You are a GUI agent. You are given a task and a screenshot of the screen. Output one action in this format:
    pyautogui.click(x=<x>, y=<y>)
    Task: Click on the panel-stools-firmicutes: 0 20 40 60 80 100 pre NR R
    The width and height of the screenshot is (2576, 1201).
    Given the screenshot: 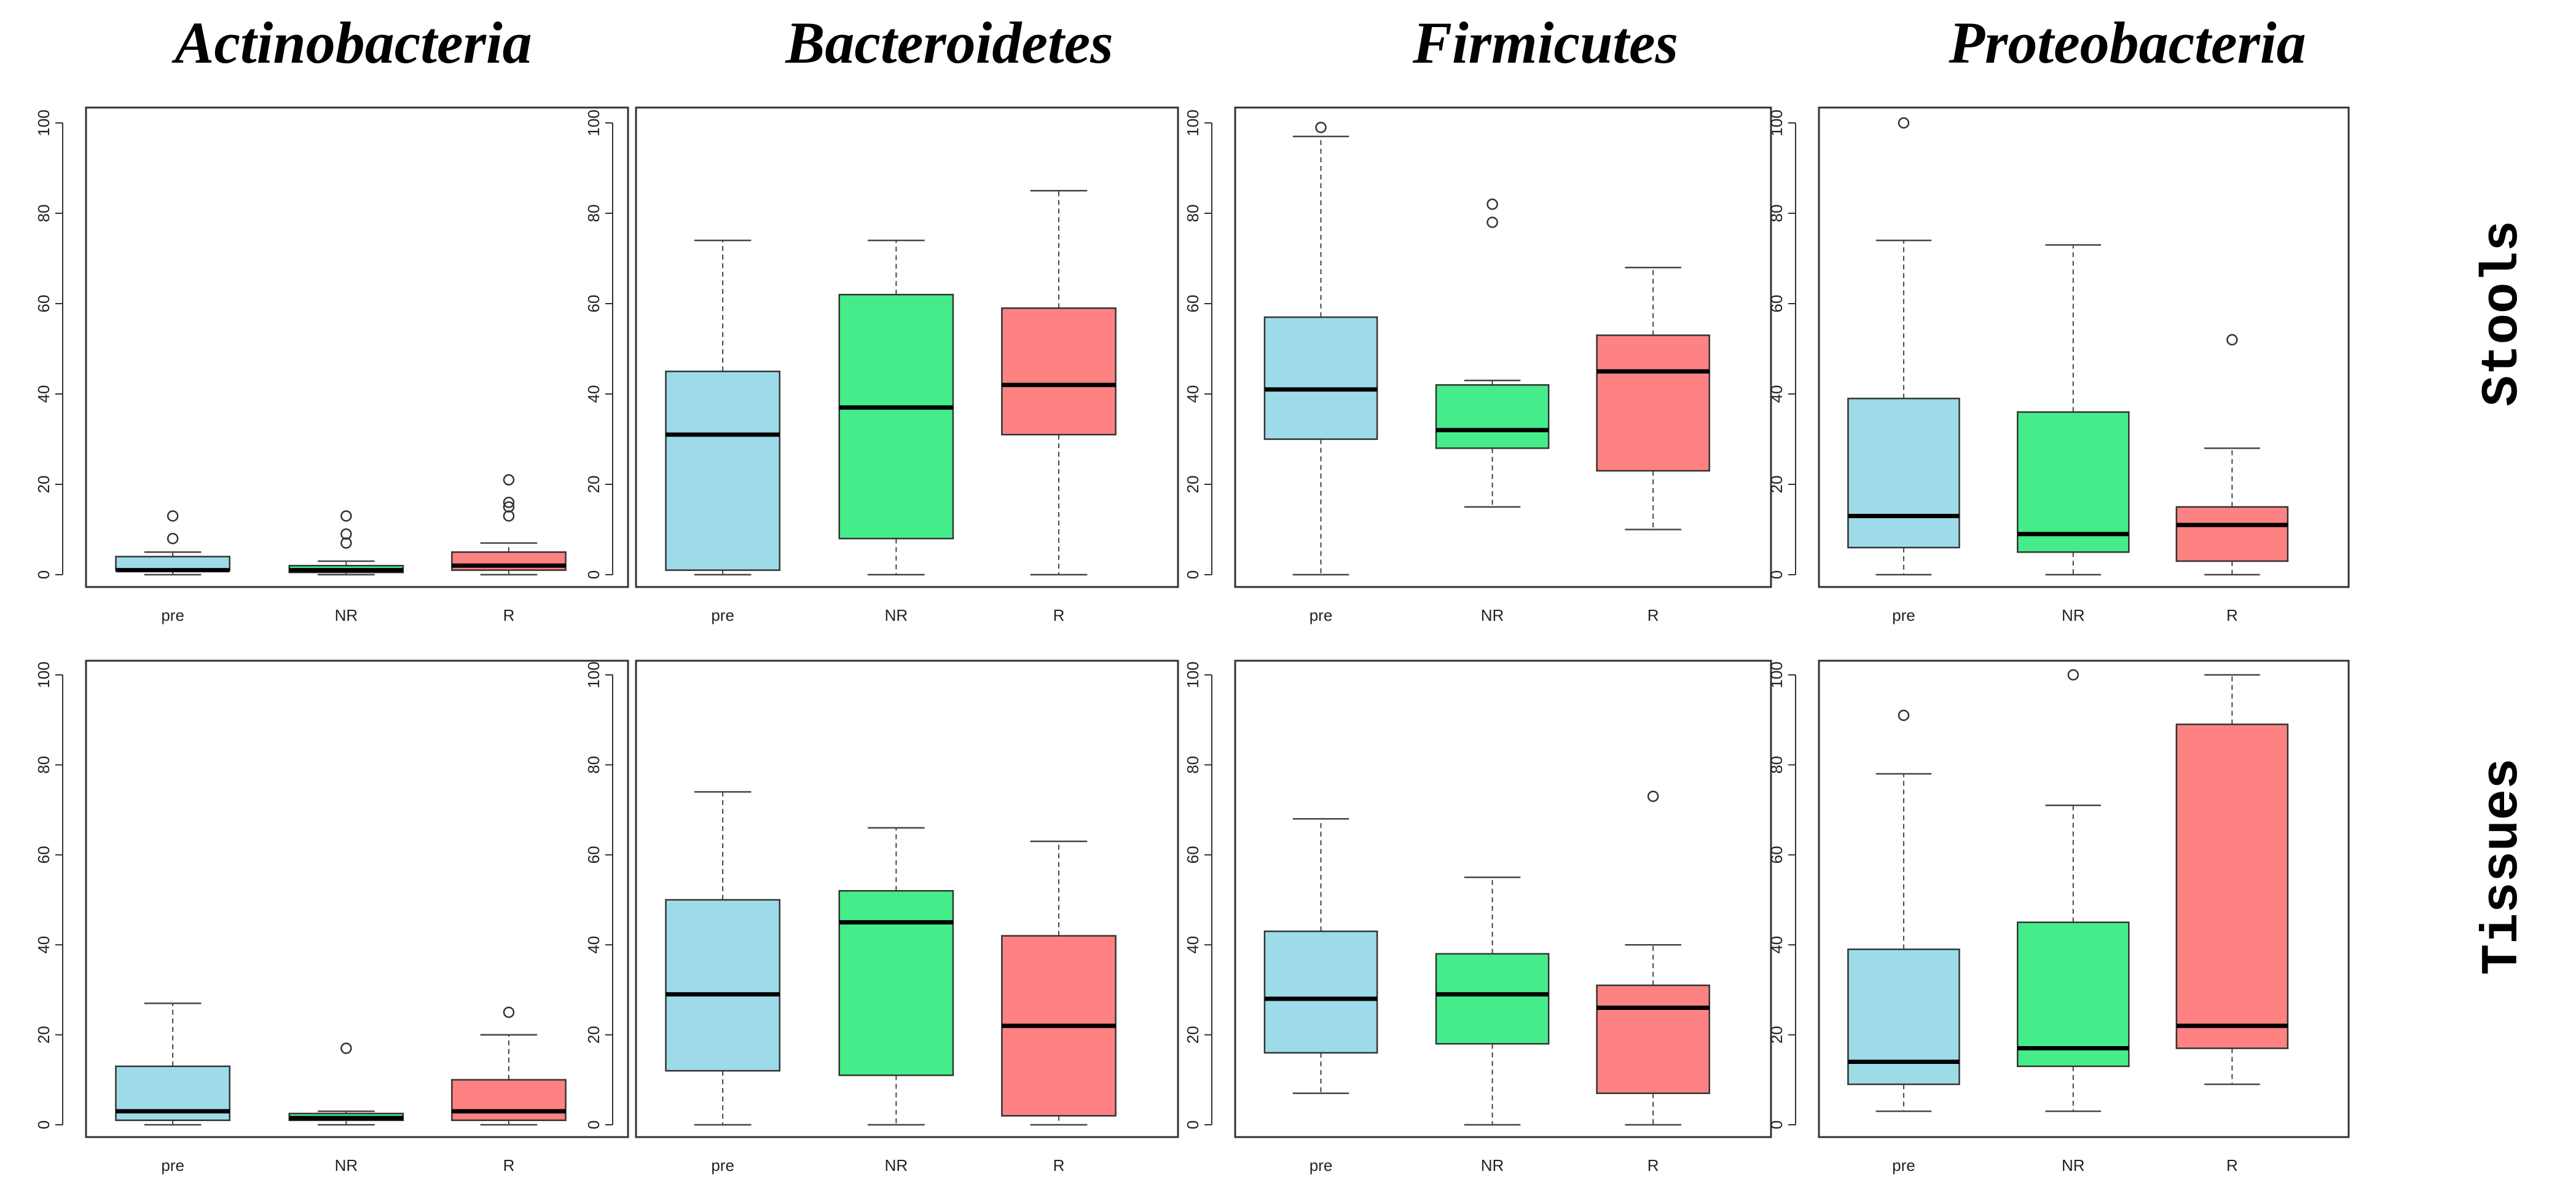 What is the action you would take?
    pyautogui.click(x=1478, y=365)
    